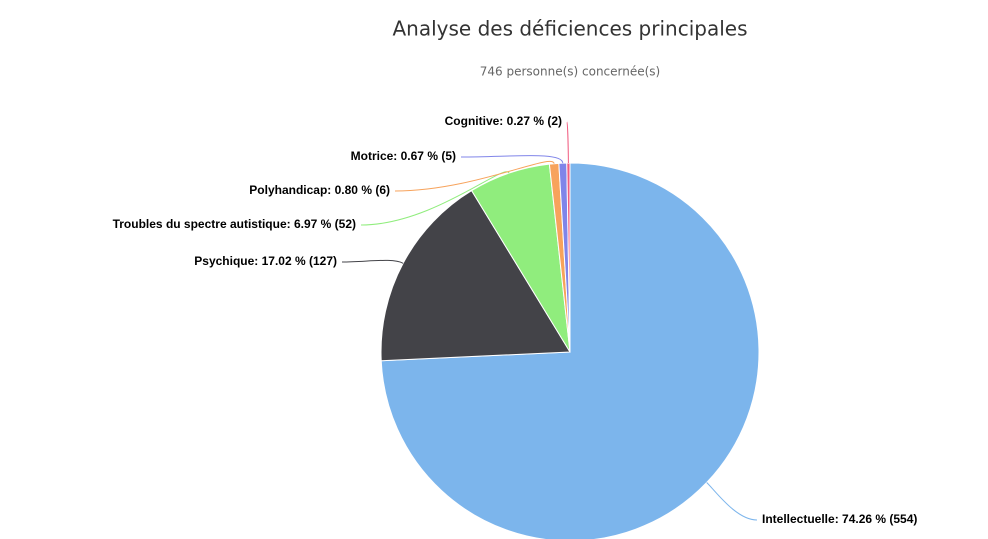 This screenshot has width=988, height=539. What do you see at coordinates (403, 156) in the screenshot?
I see `data-label: Motrice: 0.67 % (5)` at bounding box center [403, 156].